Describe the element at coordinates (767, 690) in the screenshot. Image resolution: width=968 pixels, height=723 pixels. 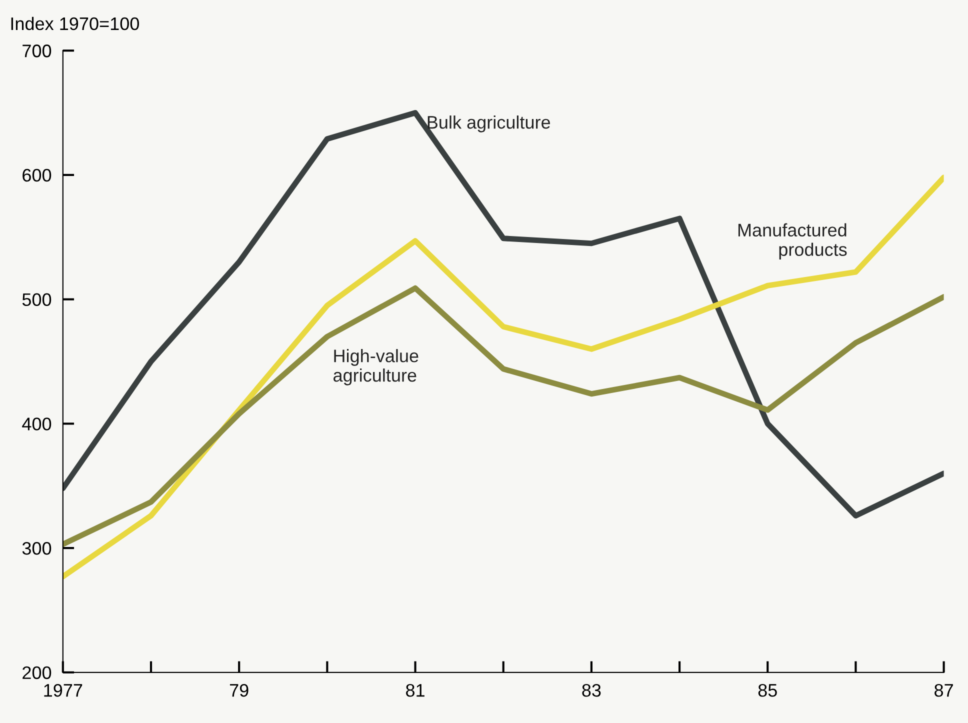
I see `x-tick-label: 85` at that location.